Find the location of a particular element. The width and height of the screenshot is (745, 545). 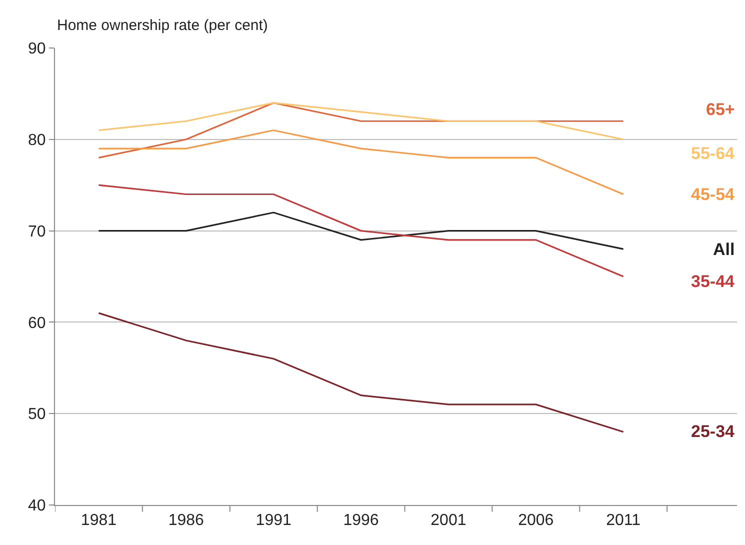

x-tick-label: 2006 is located at coordinates (536, 521).